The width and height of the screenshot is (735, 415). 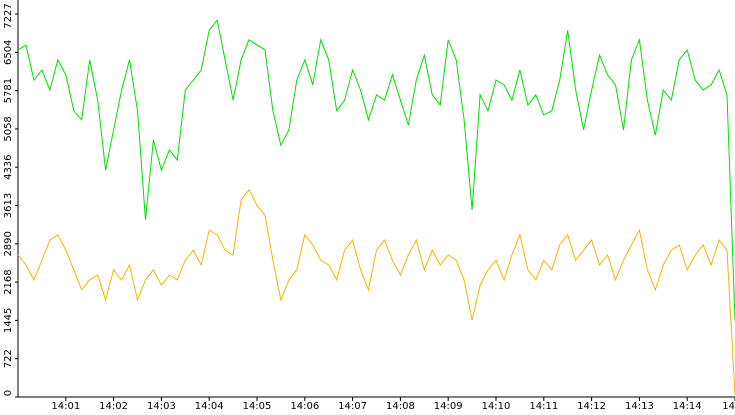 I want to click on y-tick-label: 4336, so click(x=8, y=166).